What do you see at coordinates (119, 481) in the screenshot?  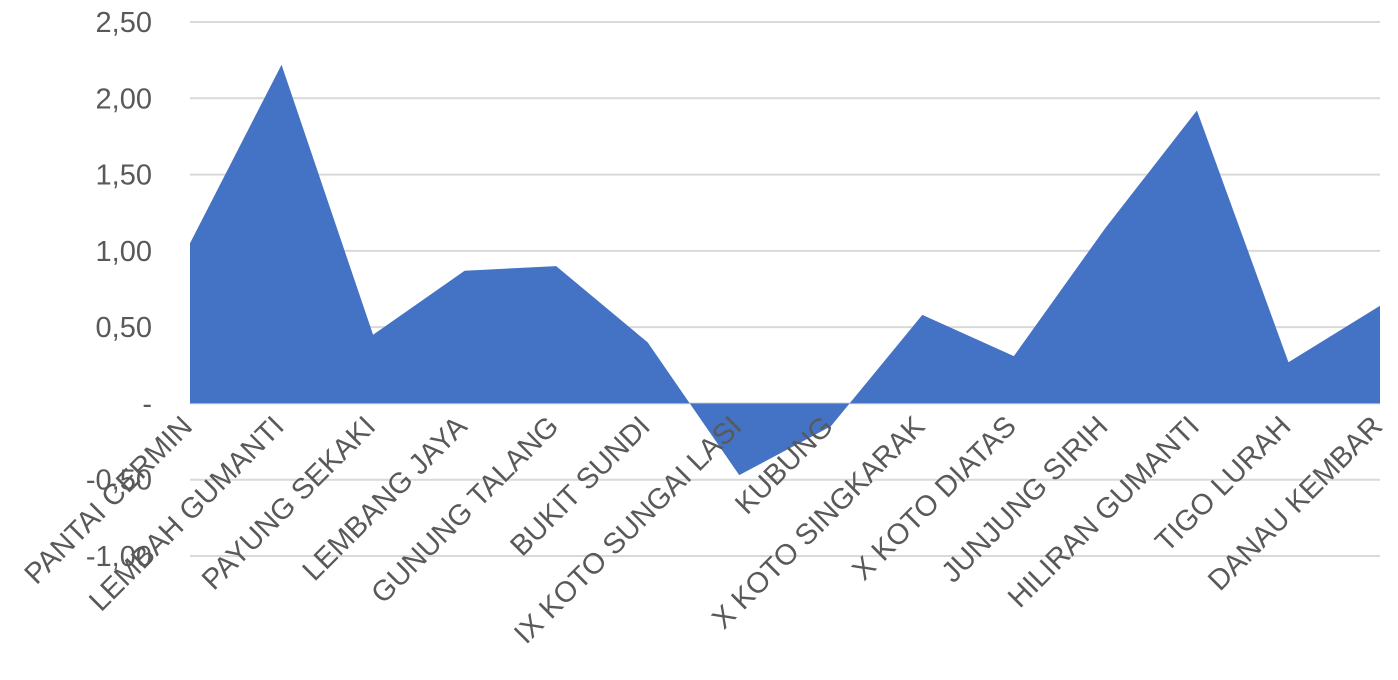 I see `y-tick-label: -0,50` at bounding box center [119, 481].